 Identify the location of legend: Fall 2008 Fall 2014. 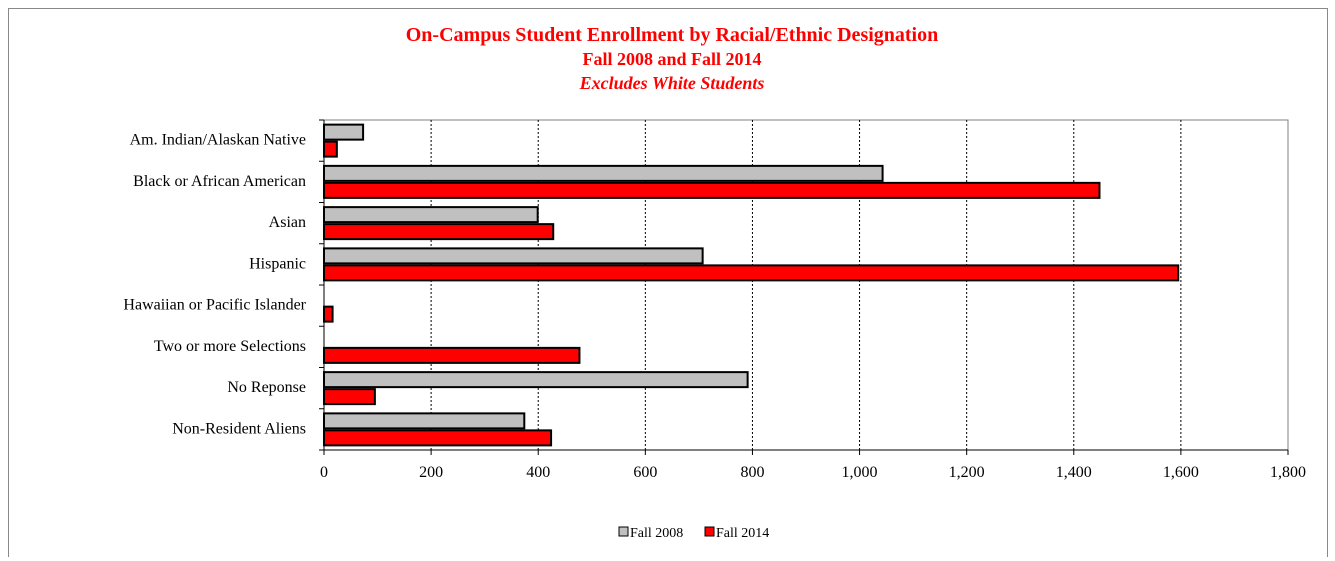
(693, 533).